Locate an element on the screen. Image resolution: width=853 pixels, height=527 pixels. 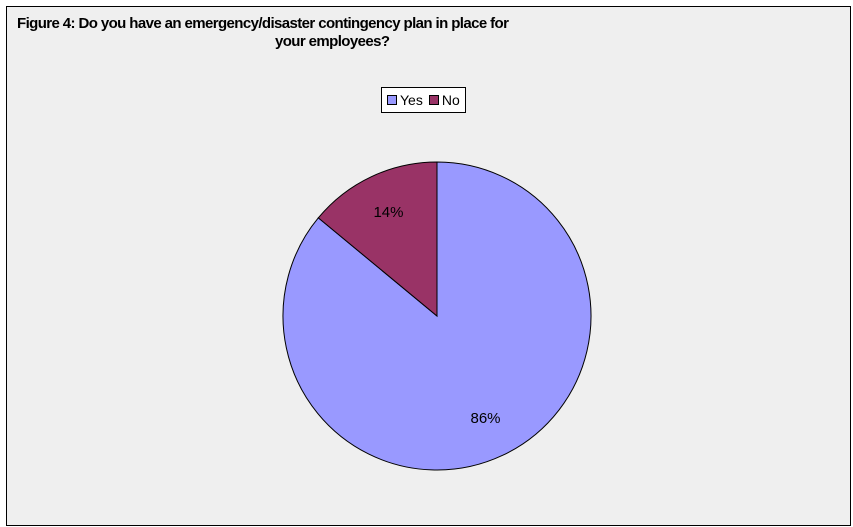
pie-slice-no is located at coordinates (377, 239).